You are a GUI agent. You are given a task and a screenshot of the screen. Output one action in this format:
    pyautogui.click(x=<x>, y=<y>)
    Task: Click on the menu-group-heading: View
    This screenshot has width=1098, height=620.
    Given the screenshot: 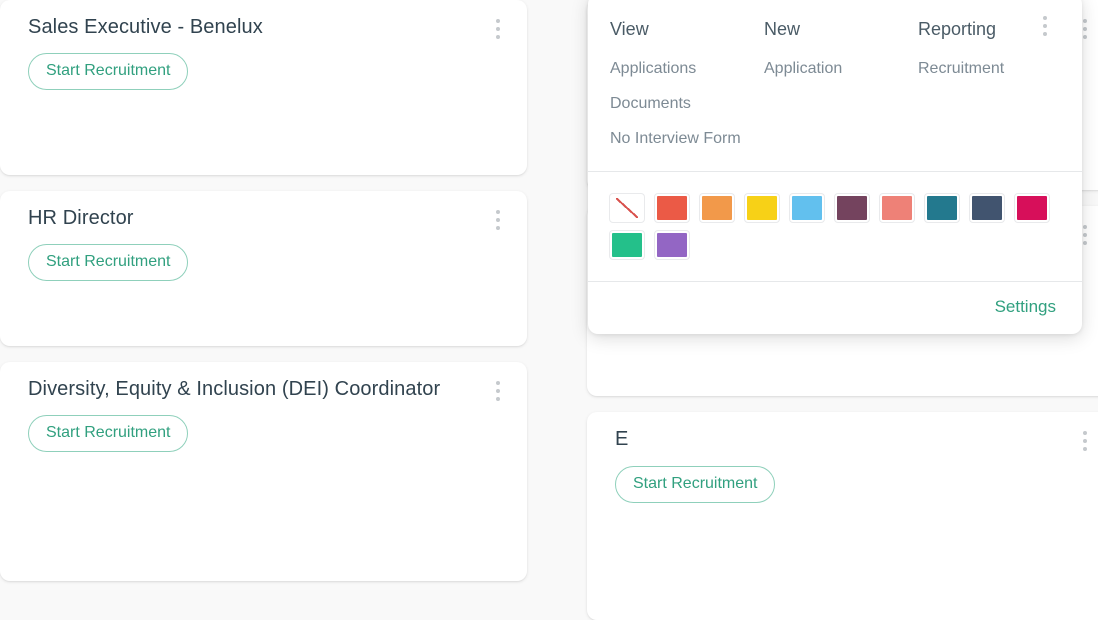 What is the action you would take?
    pyautogui.click(x=629, y=29)
    